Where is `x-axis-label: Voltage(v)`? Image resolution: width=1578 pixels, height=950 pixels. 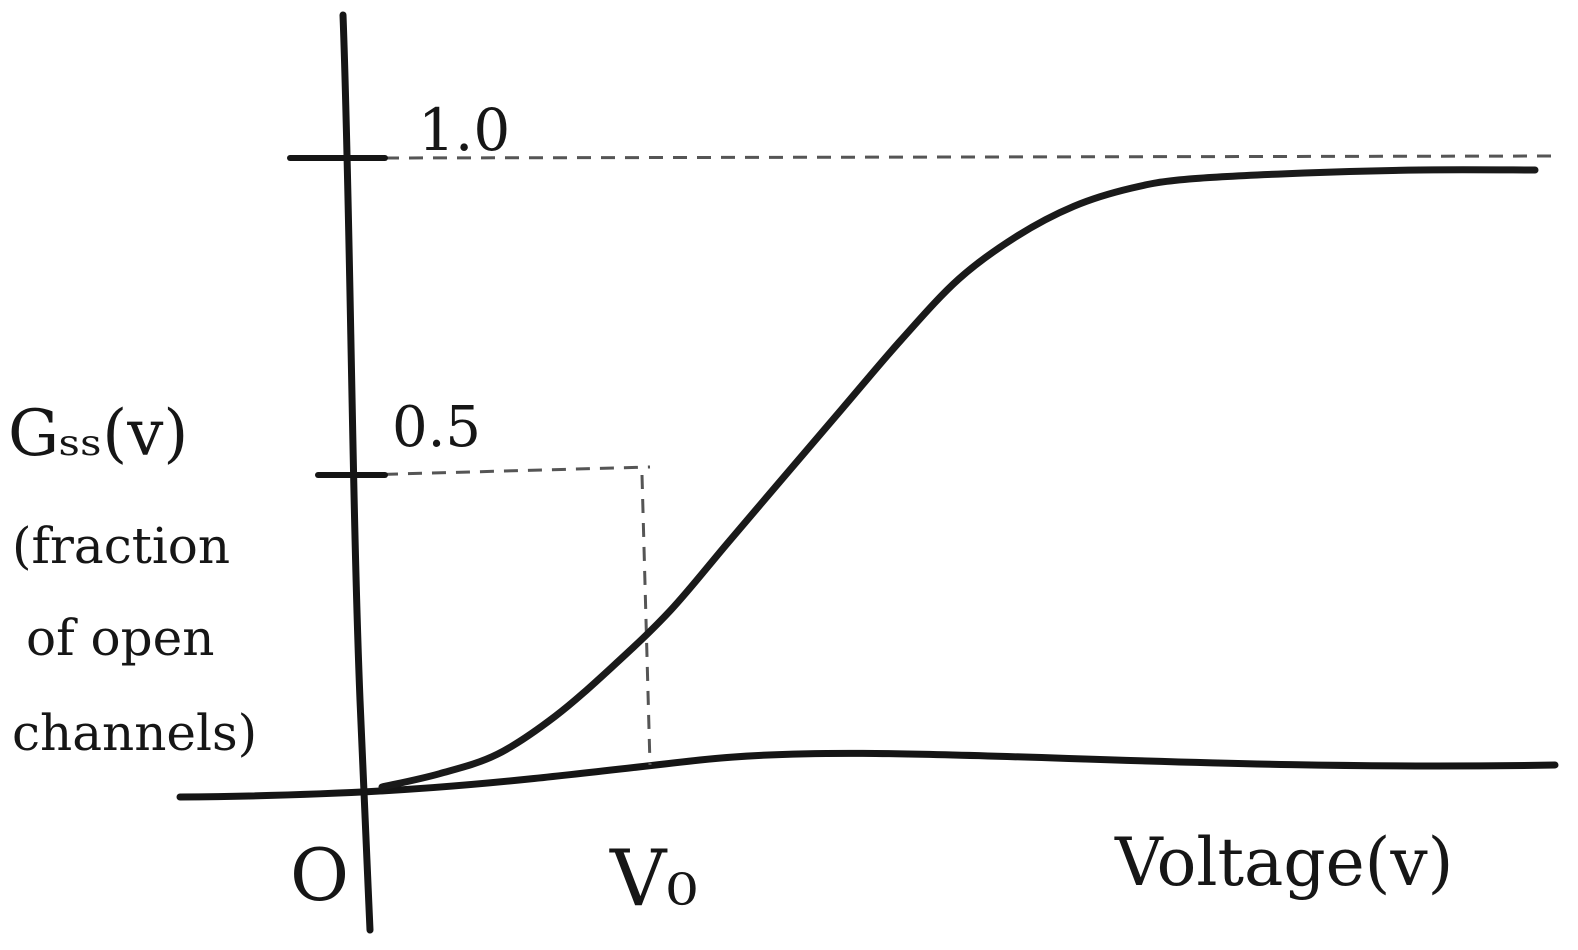
x-axis-label: Voltage(v) is located at coordinates (1283, 862).